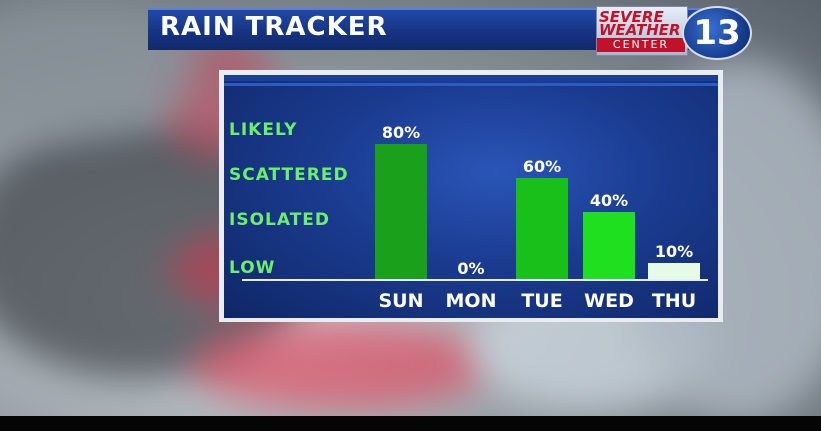 Image resolution: width=821 pixels, height=431 pixels. Describe the element at coordinates (471, 84) in the screenshot. I see `panel-top-stripe-accent` at that location.